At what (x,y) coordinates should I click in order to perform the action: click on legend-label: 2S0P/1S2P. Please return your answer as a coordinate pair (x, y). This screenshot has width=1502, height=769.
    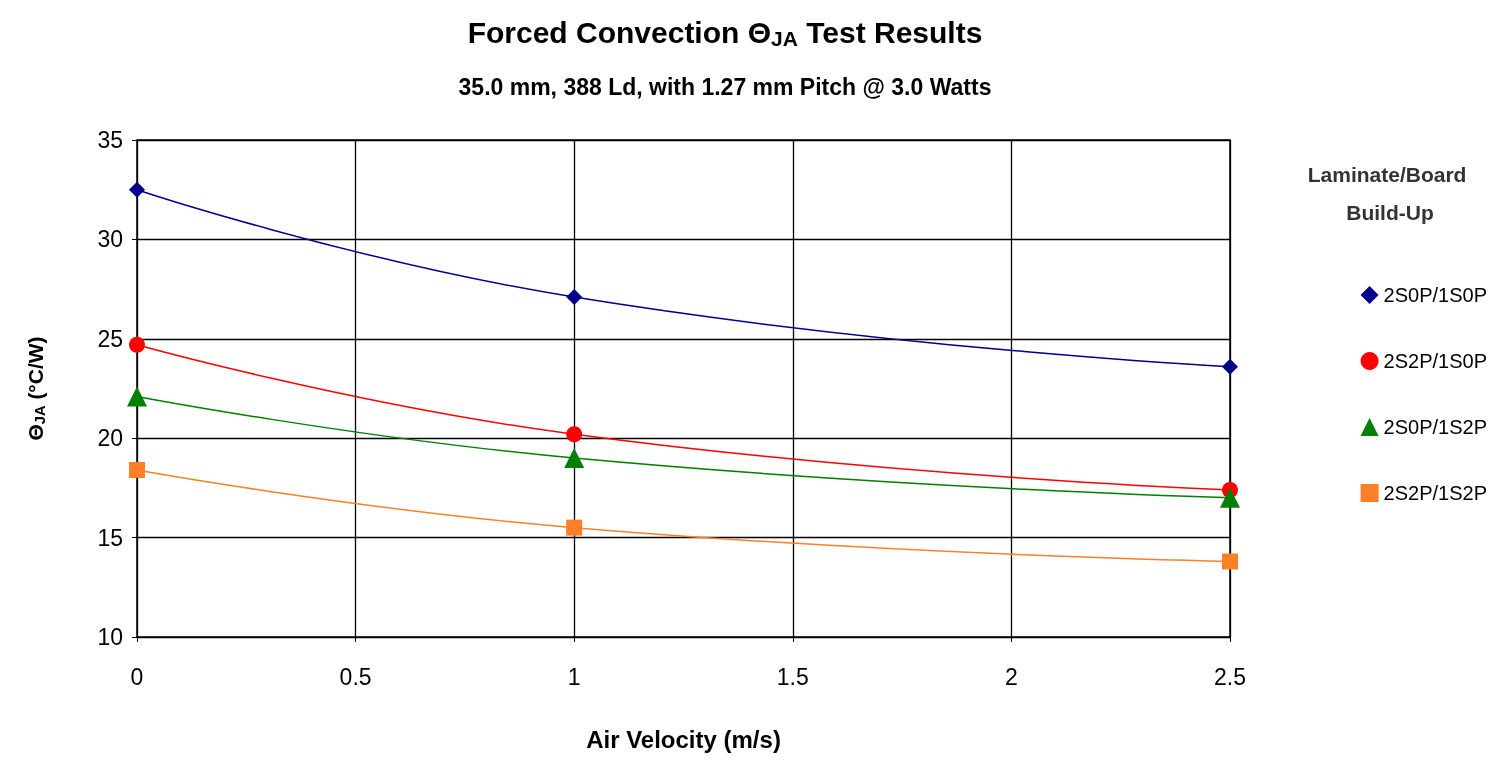
    Looking at the image, I should click on (1435, 427).